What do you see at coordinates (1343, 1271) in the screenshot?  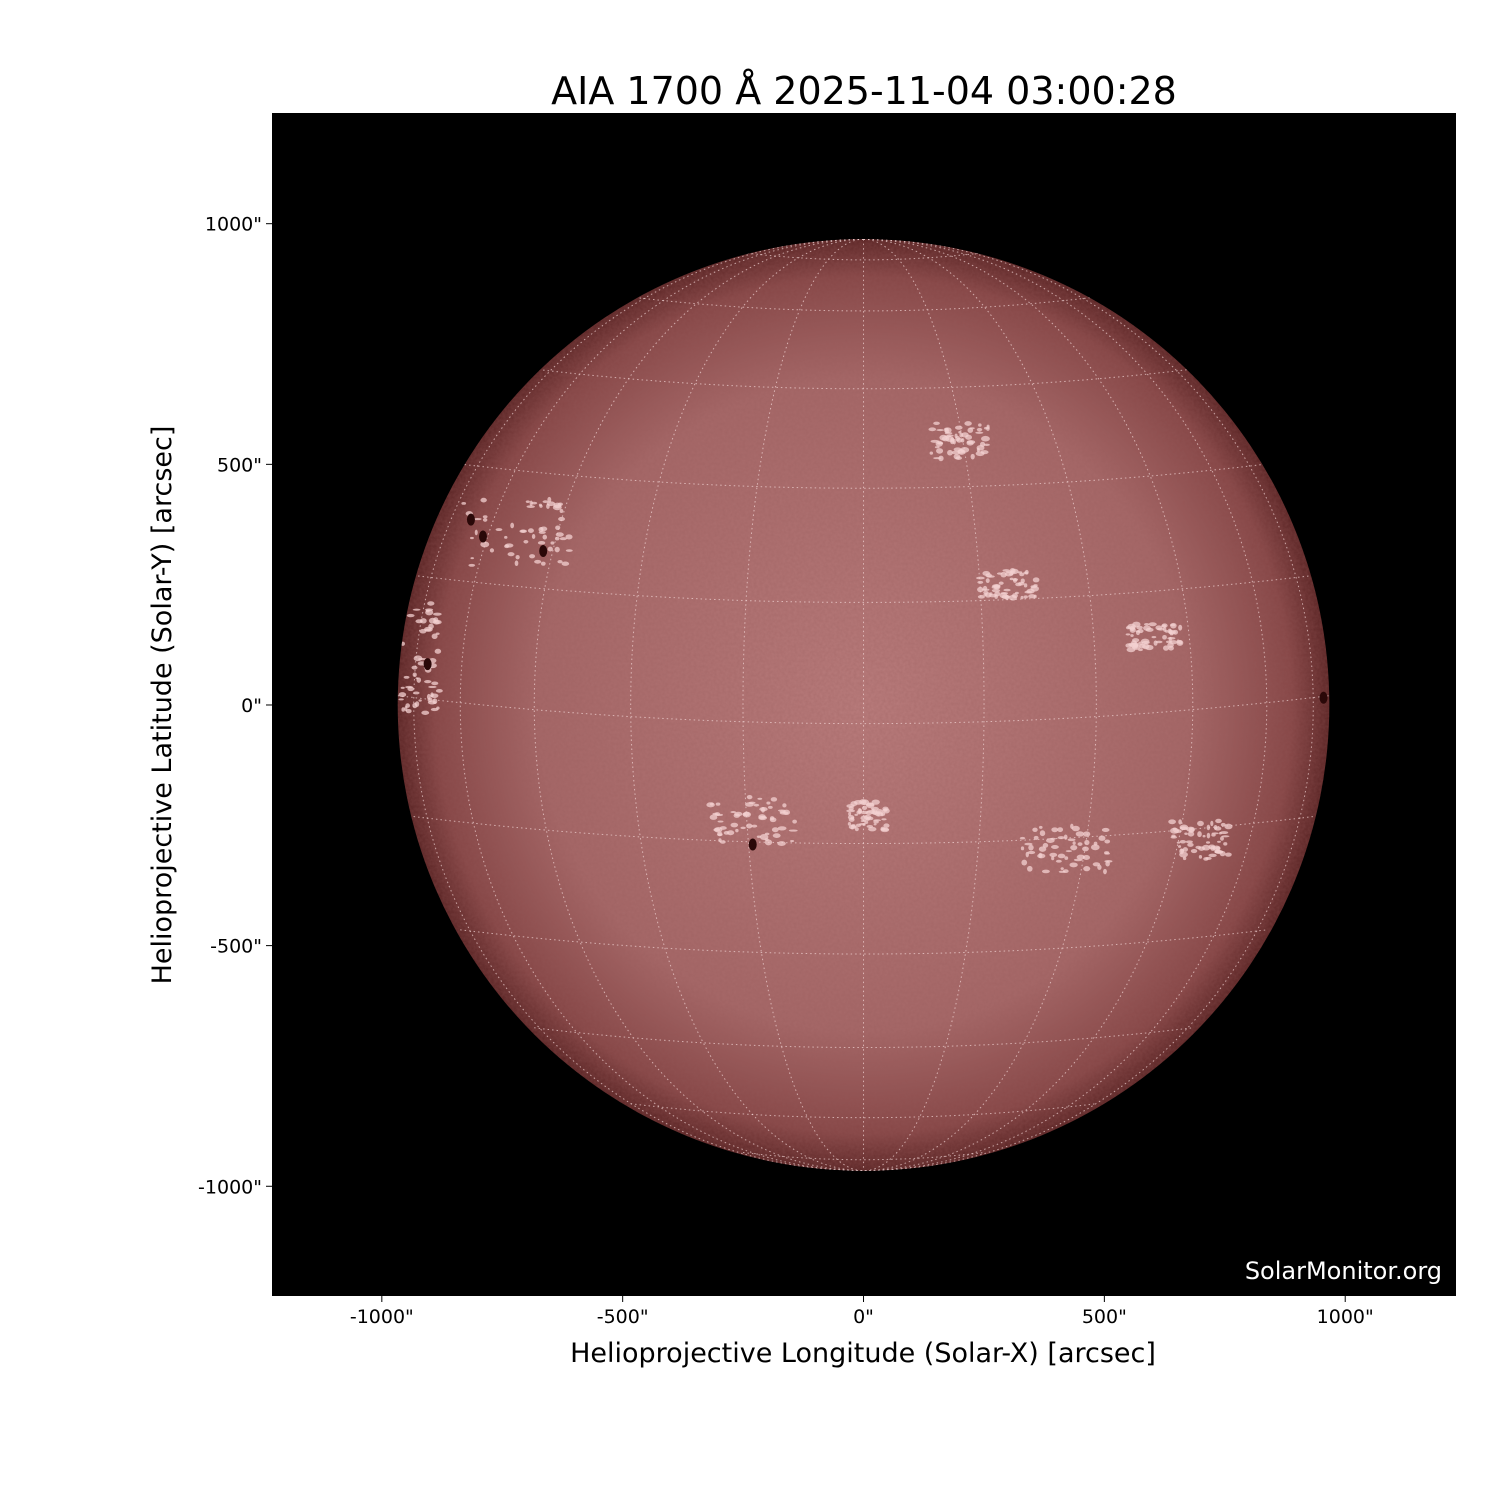 I see `watermark: SolarMonitor.org` at bounding box center [1343, 1271].